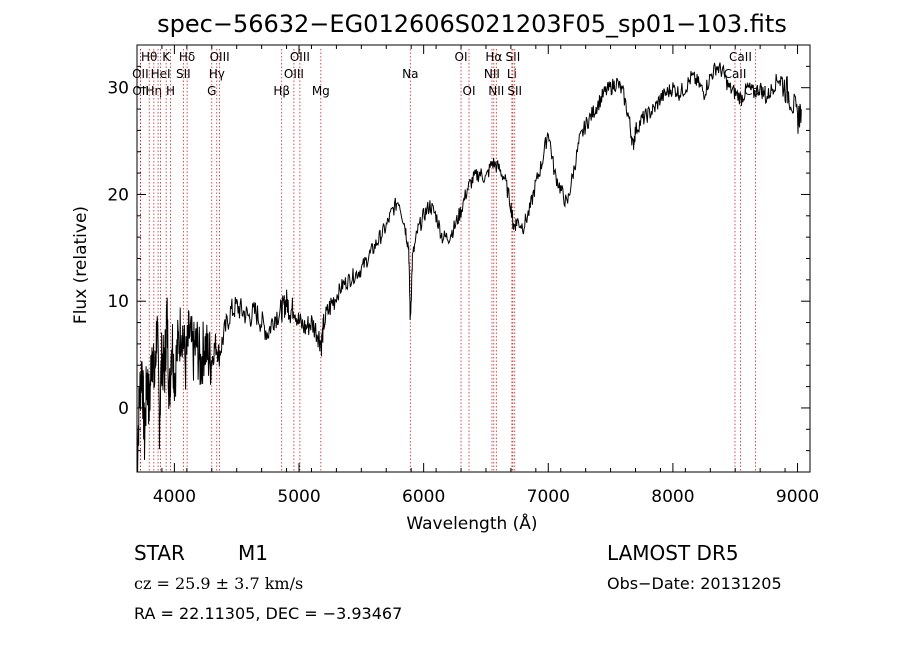 This screenshot has height=649, width=900. I want to click on marker-label-12: OIII, so click(220, 57).